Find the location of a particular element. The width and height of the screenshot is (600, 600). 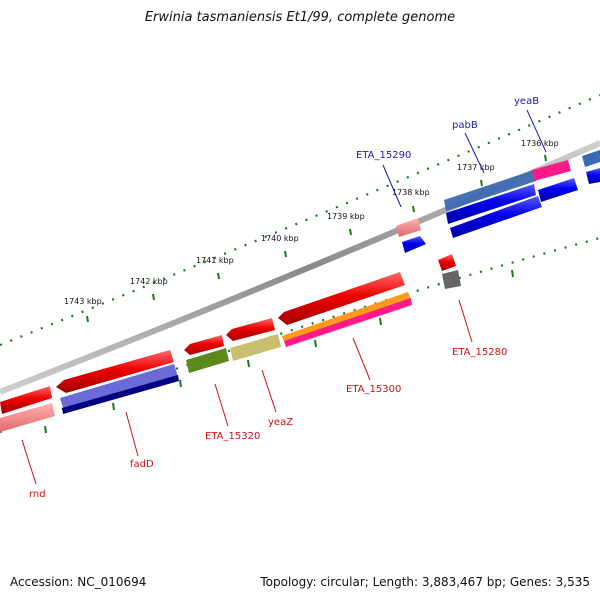

scale-label-1739: 1739 kbp is located at coordinates (346, 216).